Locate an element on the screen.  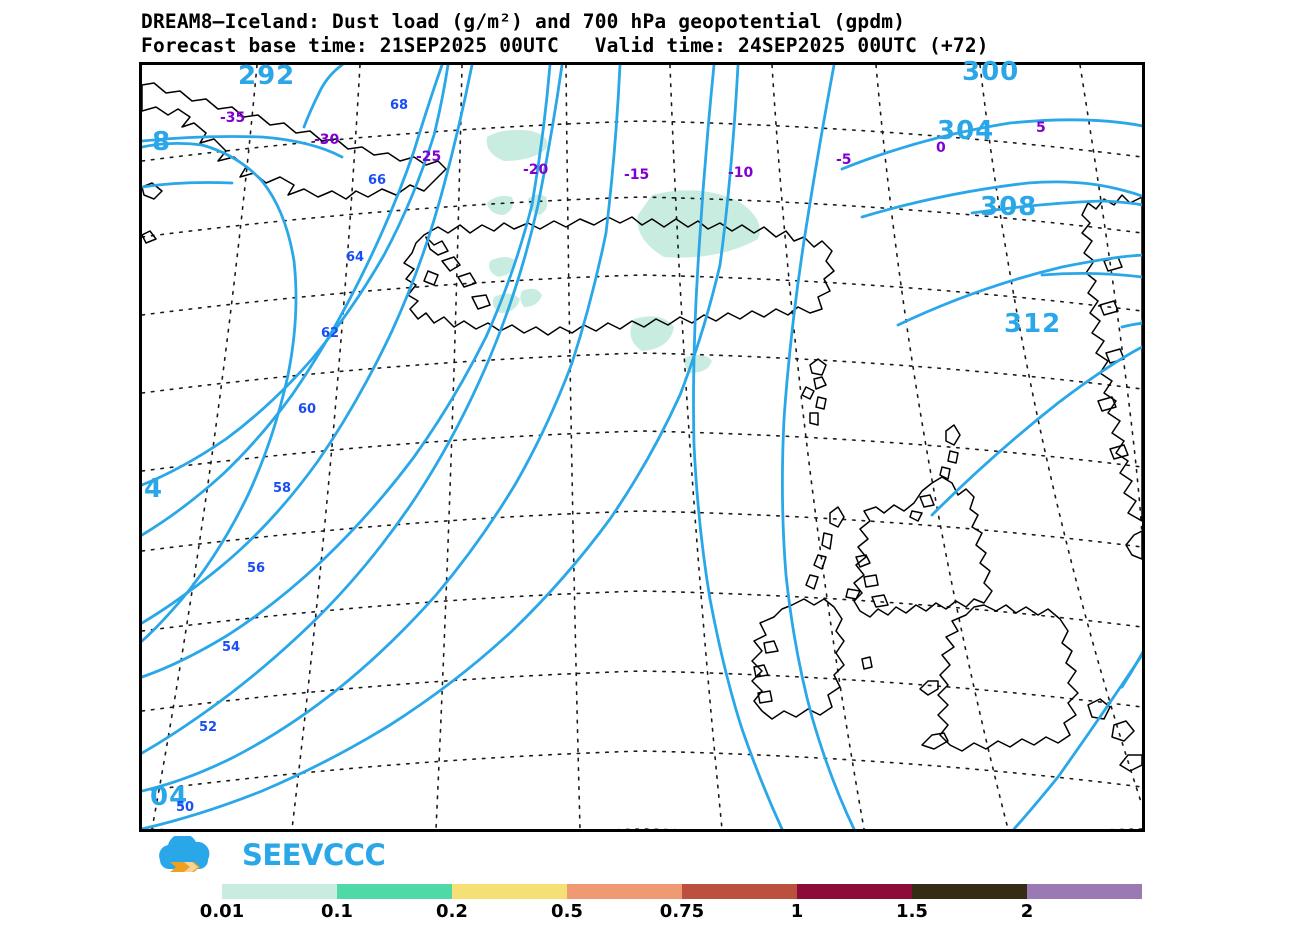
colorbar-tick-2: 2 is located at coordinates (1027, 911).